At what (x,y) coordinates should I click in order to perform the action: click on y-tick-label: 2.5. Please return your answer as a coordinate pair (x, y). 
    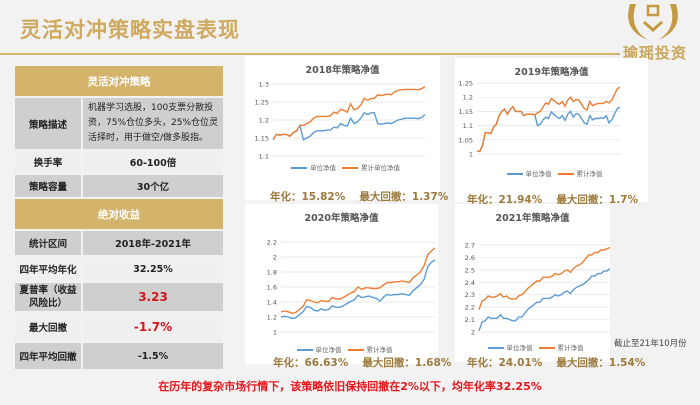
    Looking at the image, I should click on (470, 270).